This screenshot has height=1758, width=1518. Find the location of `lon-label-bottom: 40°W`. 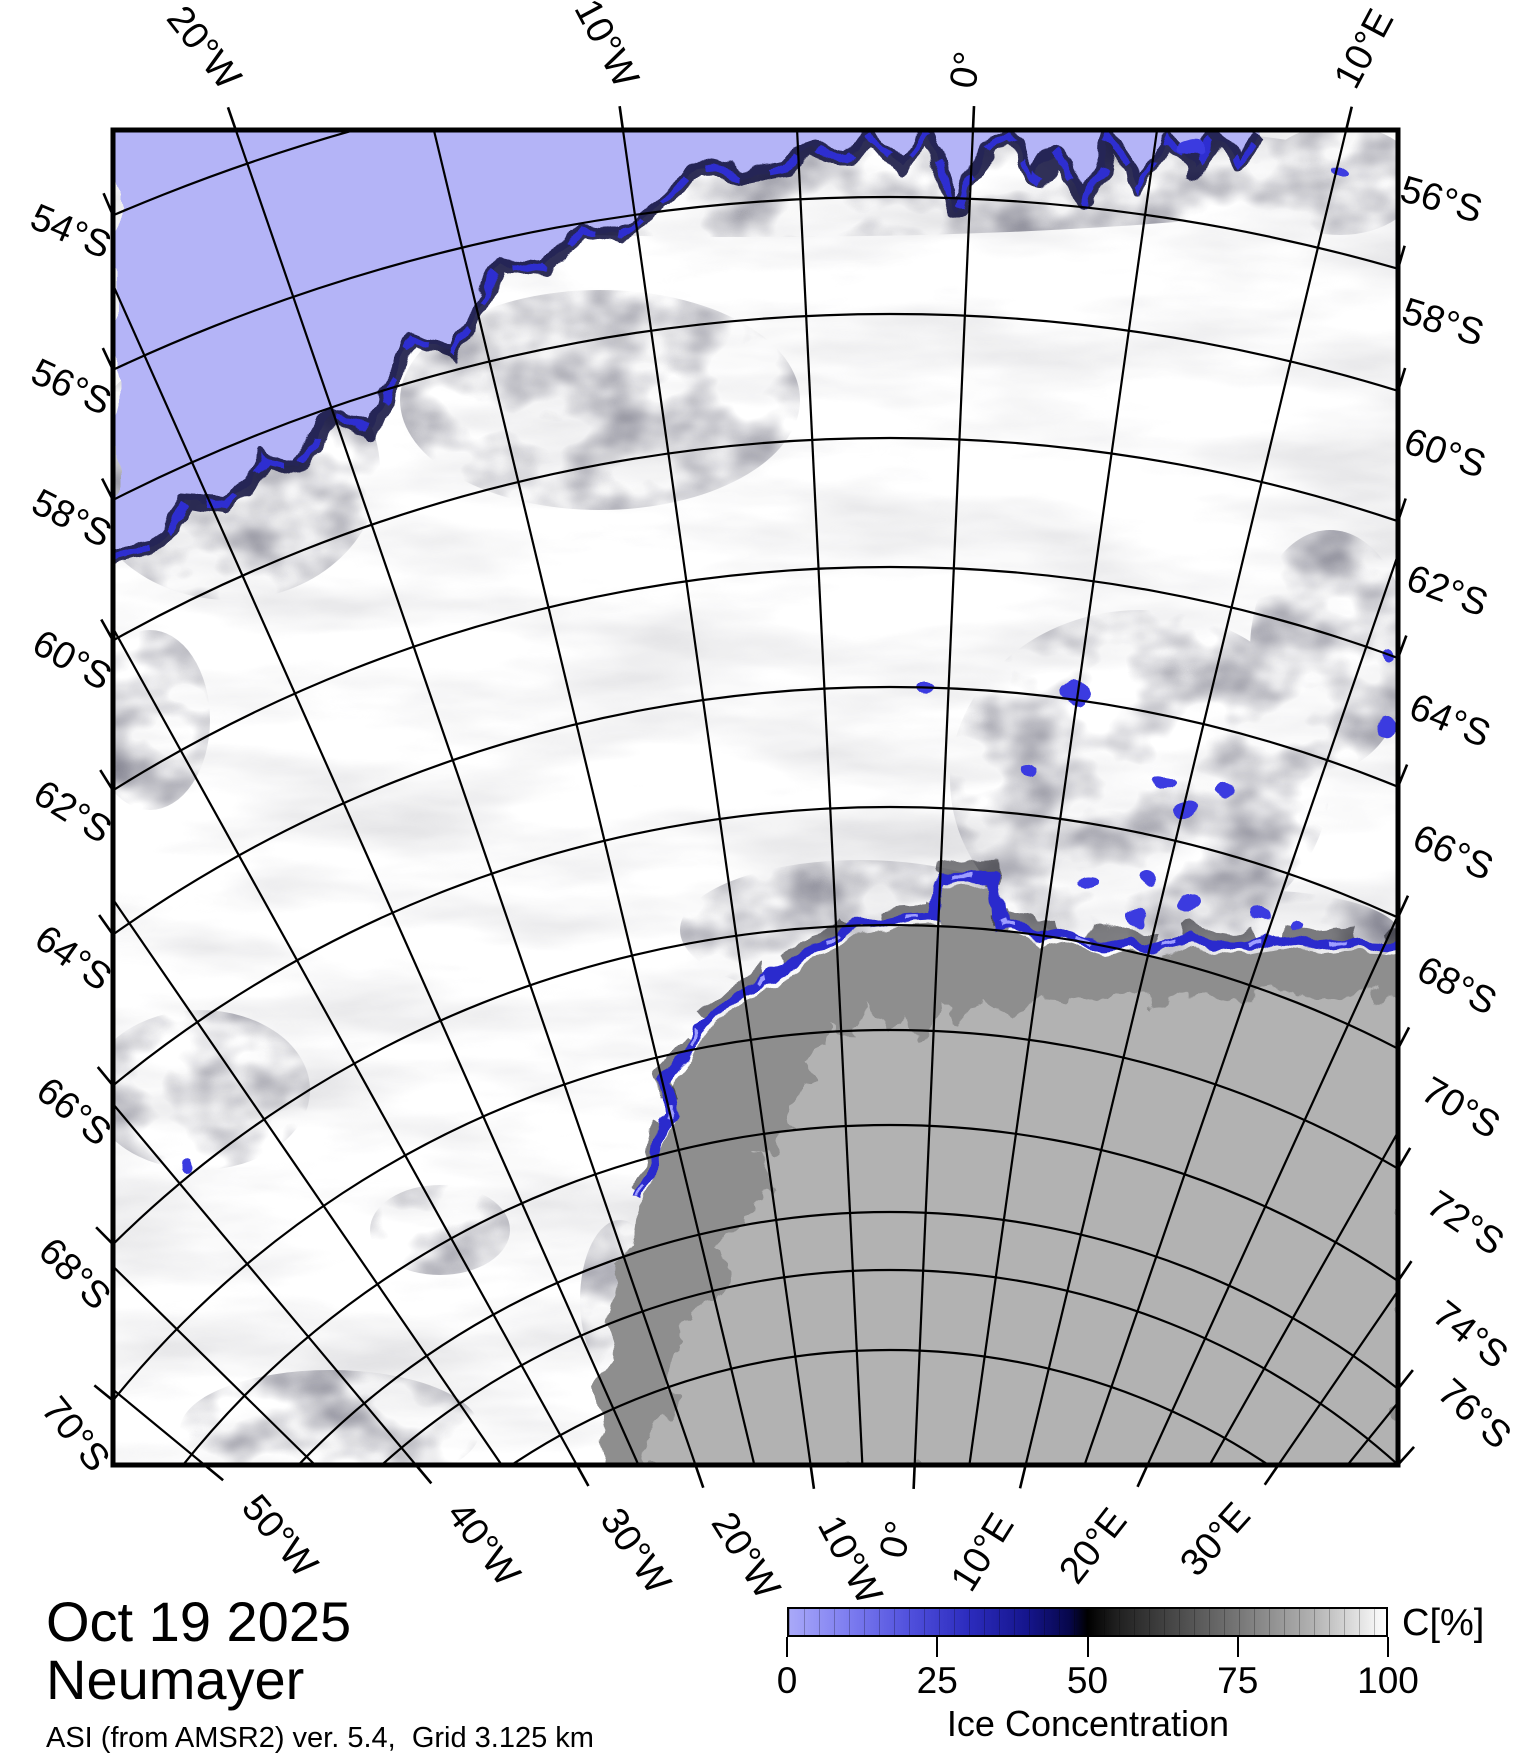

lon-label-bottom: 40°W is located at coordinates (483, 1544).